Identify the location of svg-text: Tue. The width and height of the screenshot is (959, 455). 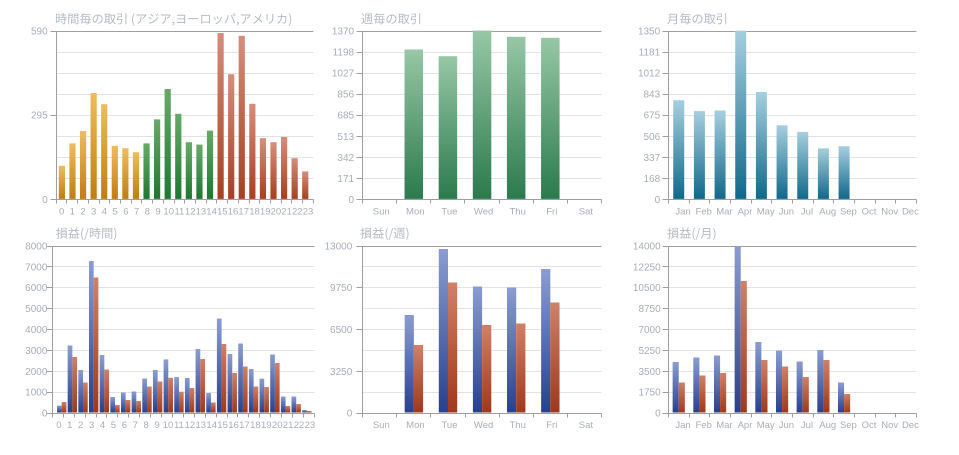
(449, 212).